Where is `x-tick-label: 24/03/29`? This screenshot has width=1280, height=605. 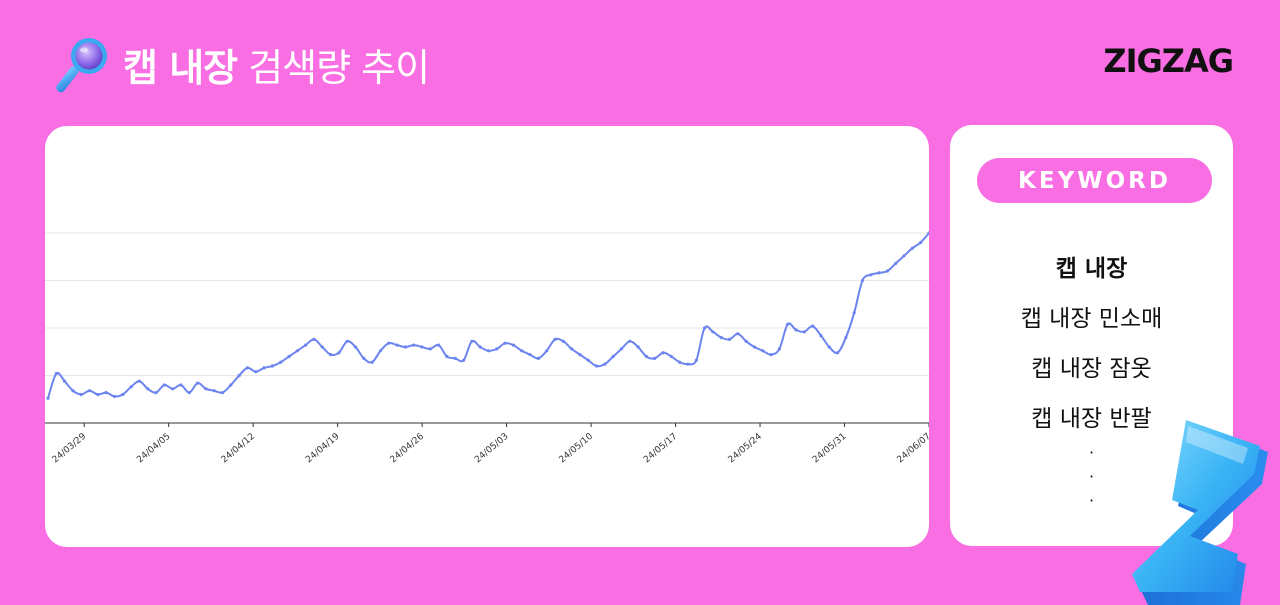
x-tick-label: 24/03/29 is located at coordinates (70, 448).